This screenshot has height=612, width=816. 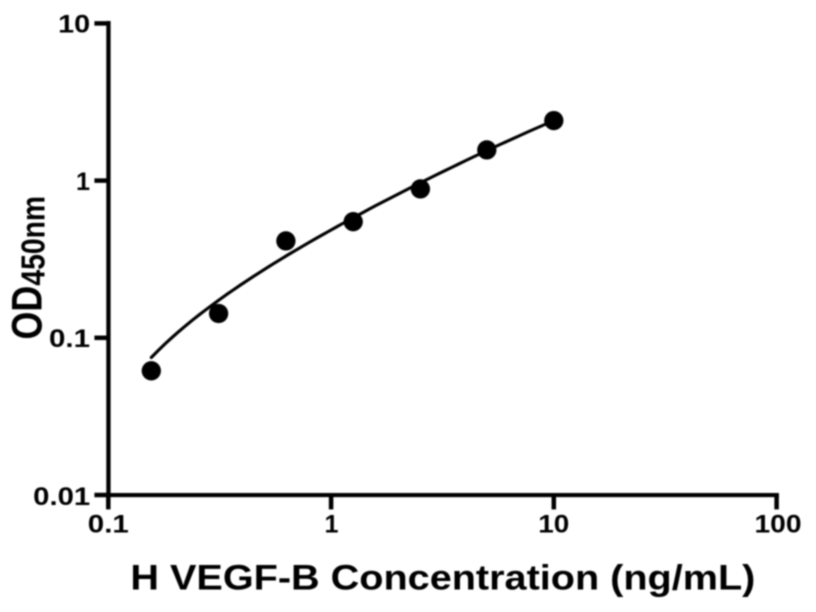 I want to click on svg-text: H VEGF-B Concentration (ng/mL), so click(x=442, y=578).